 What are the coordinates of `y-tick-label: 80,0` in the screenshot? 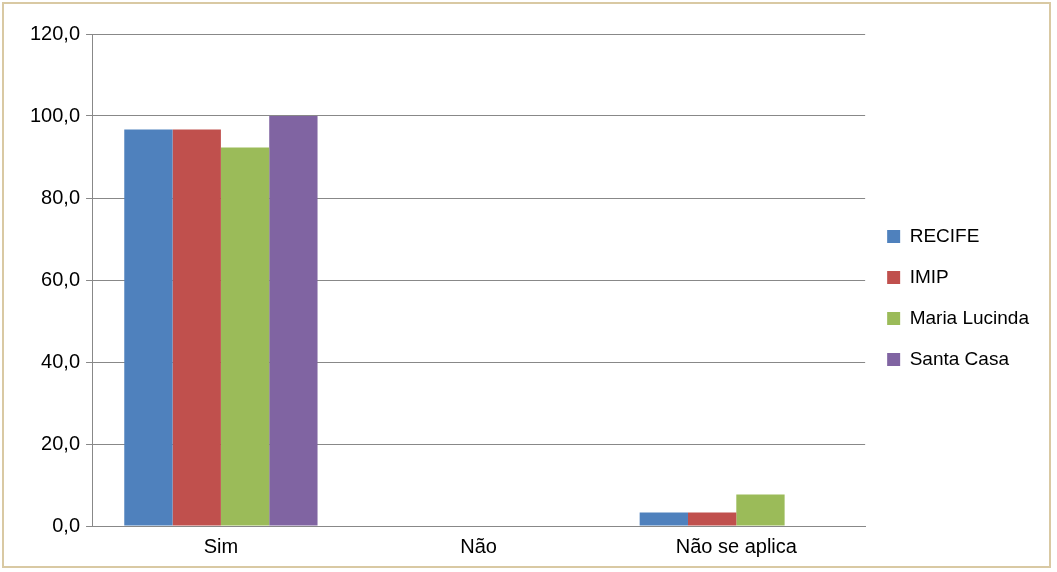 It's located at (61, 196).